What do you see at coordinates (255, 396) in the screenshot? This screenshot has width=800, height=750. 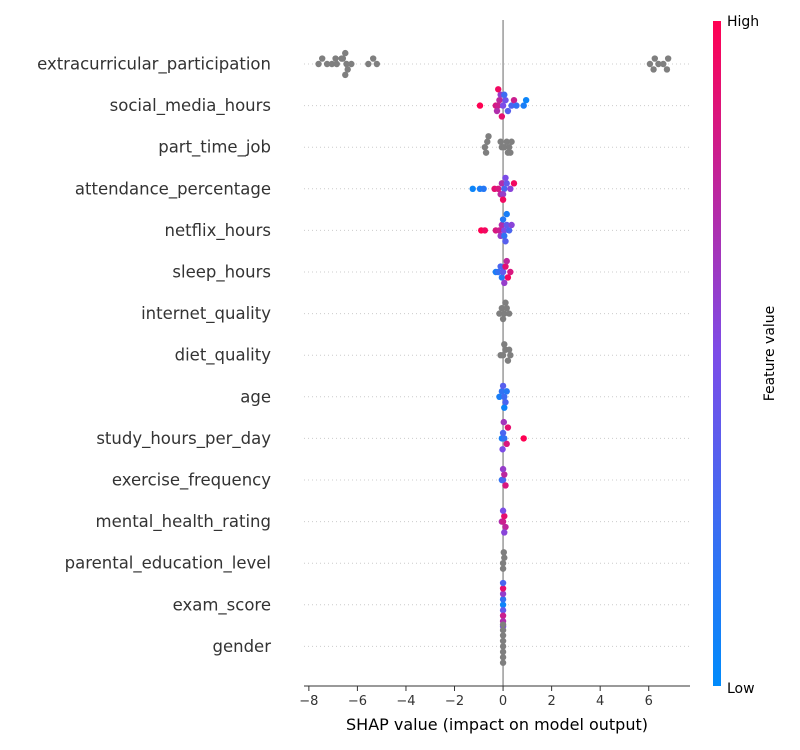 I see `feature-label: age` at bounding box center [255, 396].